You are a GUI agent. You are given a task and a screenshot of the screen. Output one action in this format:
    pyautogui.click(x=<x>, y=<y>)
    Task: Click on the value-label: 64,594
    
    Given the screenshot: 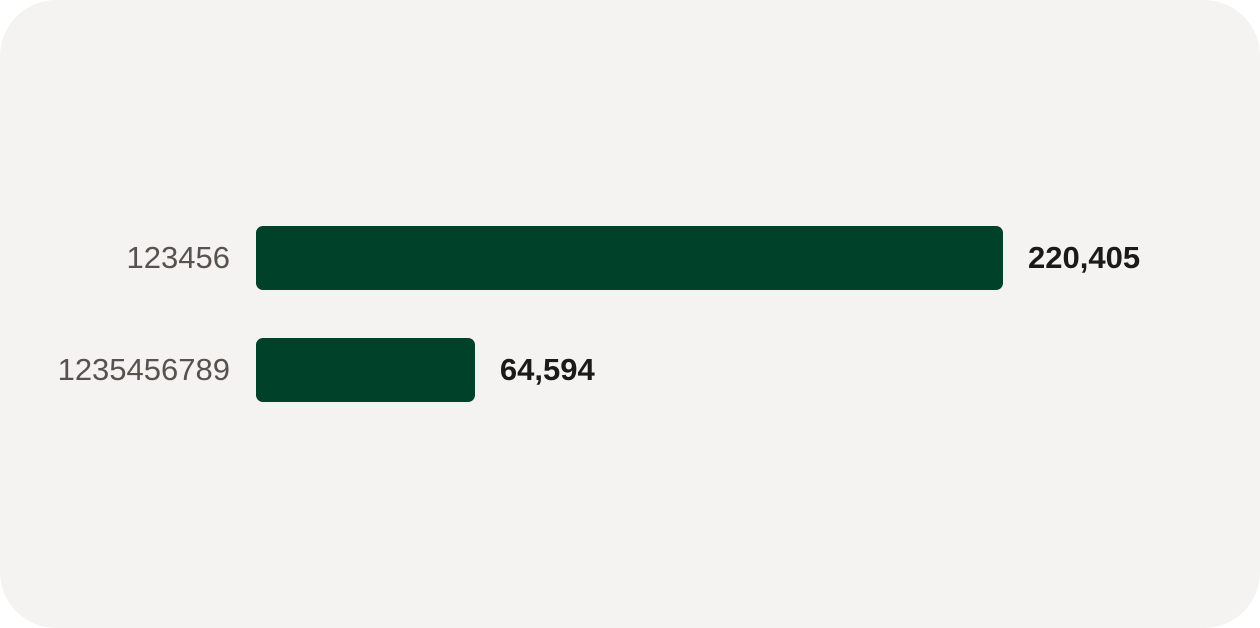 What is the action you would take?
    pyautogui.click(x=547, y=369)
    